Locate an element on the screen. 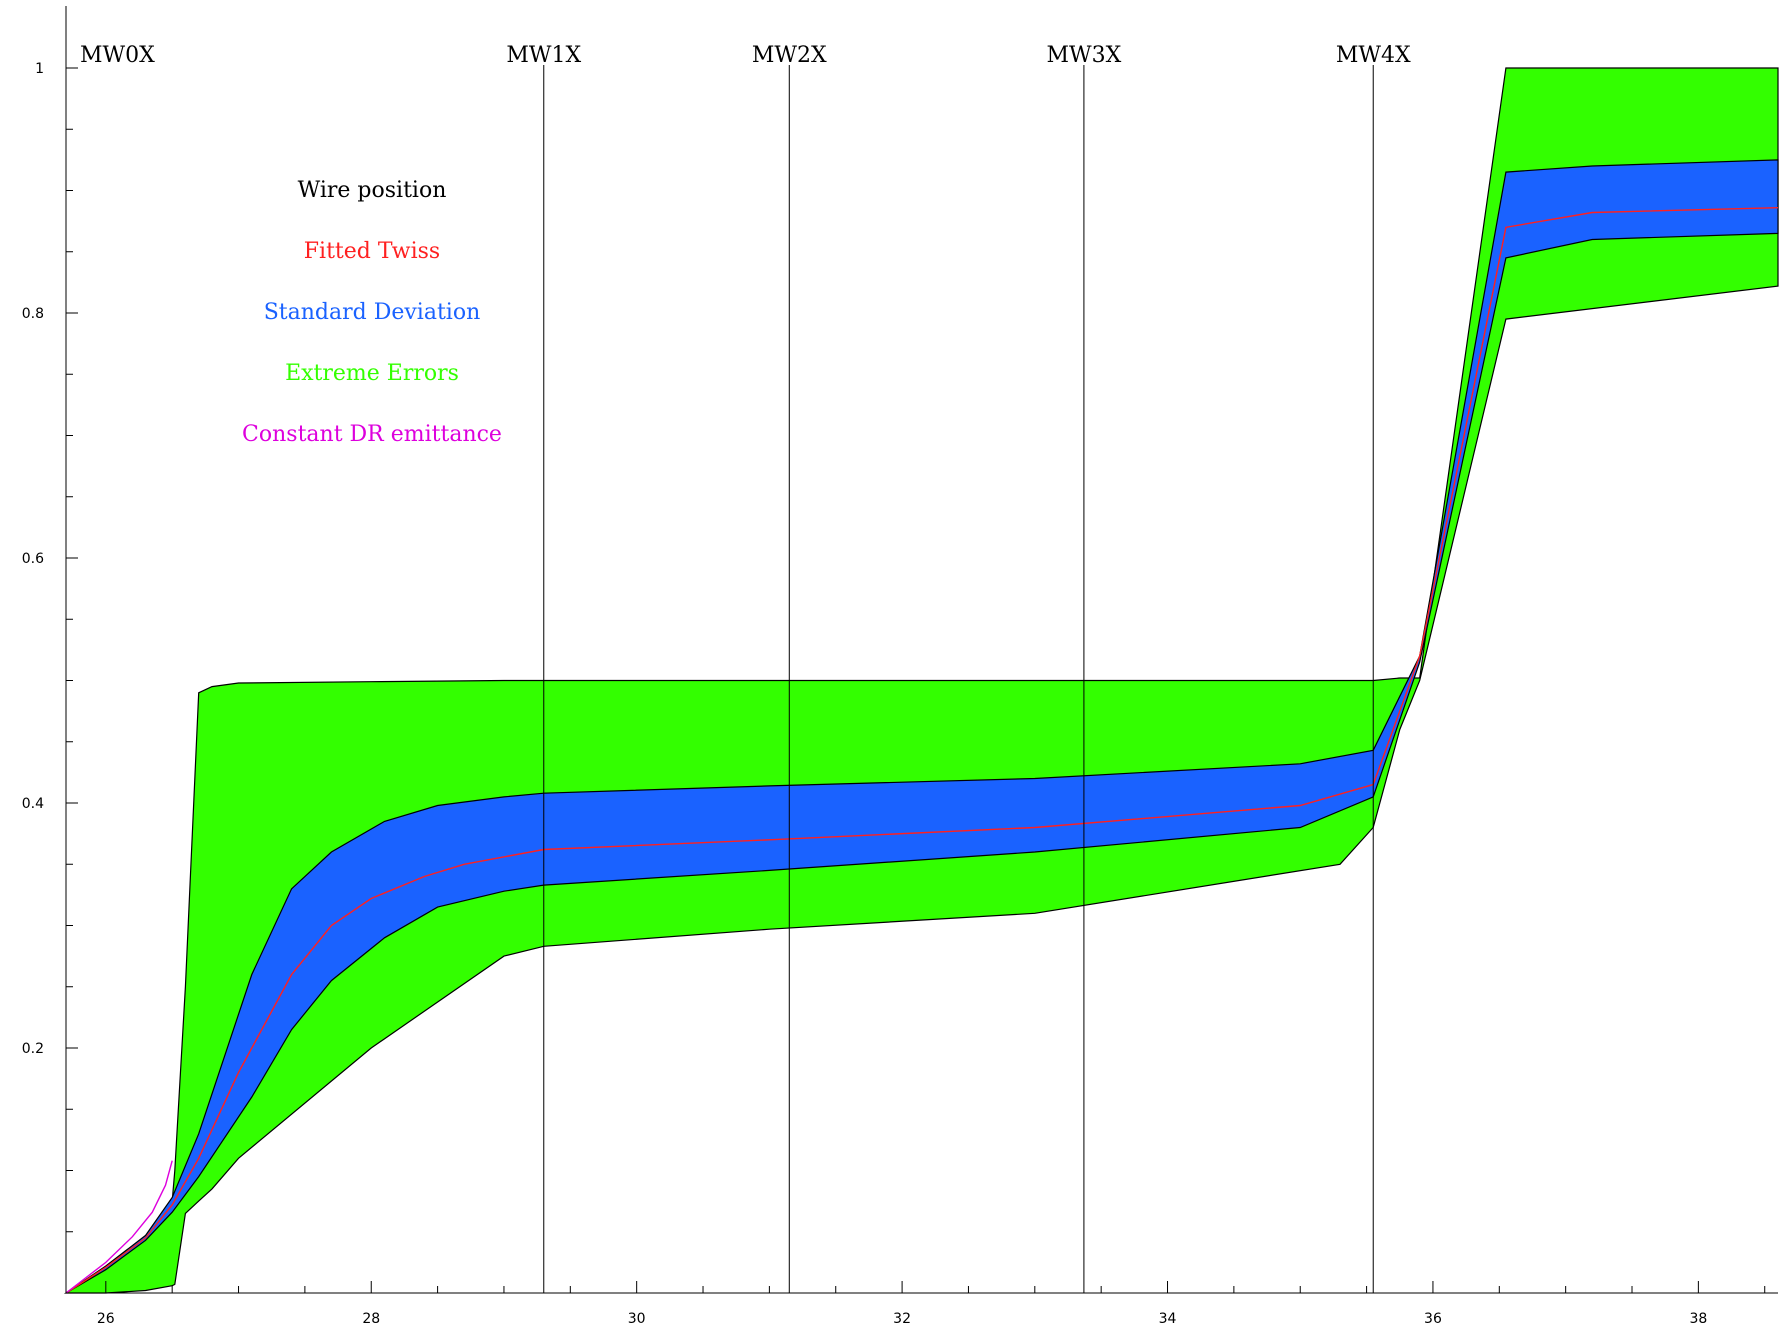 The width and height of the screenshot is (1780, 1341). legend-entry-wire-position: Wire position is located at coordinates (372, 190).